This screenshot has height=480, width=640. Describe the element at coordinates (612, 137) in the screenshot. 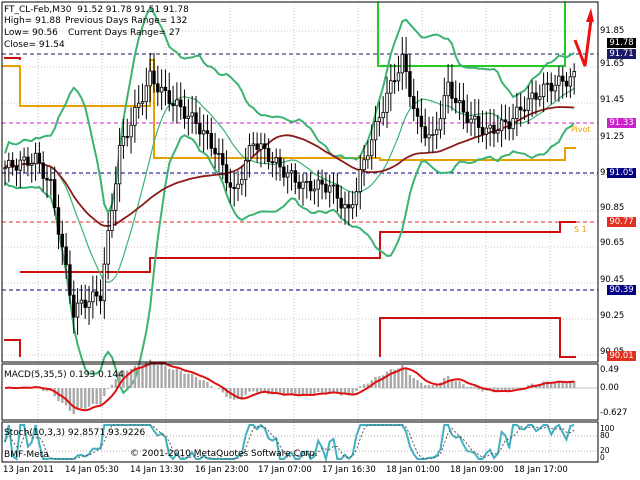

I see `price-tick: 91.25` at that location.